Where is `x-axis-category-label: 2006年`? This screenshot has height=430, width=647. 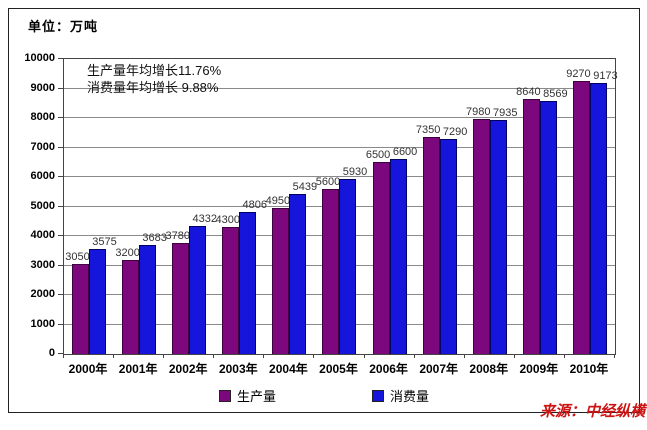 x-axis-category-label: 2006年 is located at coordinates (388, 369).